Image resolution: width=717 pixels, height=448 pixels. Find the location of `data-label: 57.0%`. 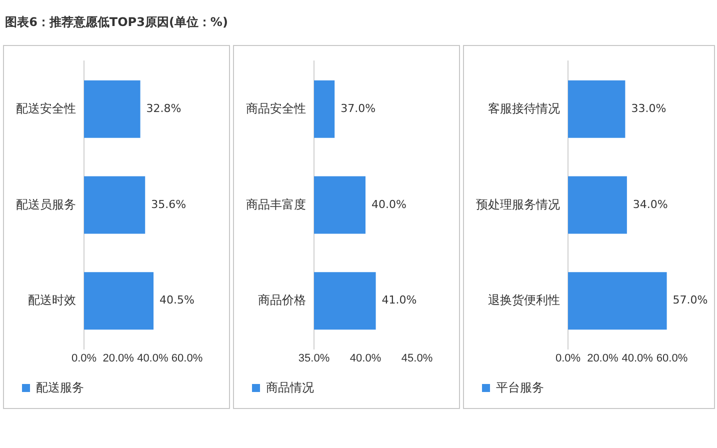

data-label: 57.0% is located at coordinates (690, 300).